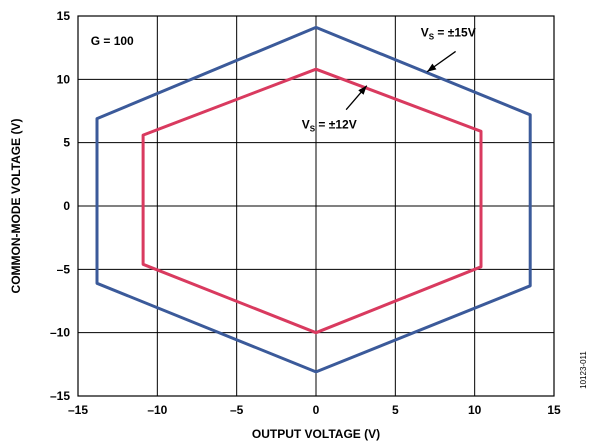  Describe the element at coordinates (60, 333) in the screenshot. I see `y-tick-label: –10` at that location.